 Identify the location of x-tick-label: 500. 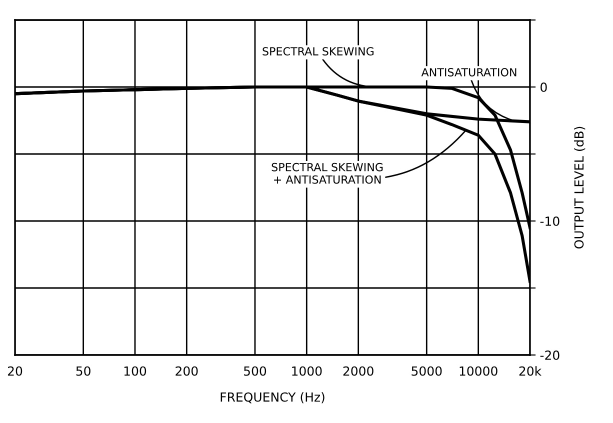
(255, 371).